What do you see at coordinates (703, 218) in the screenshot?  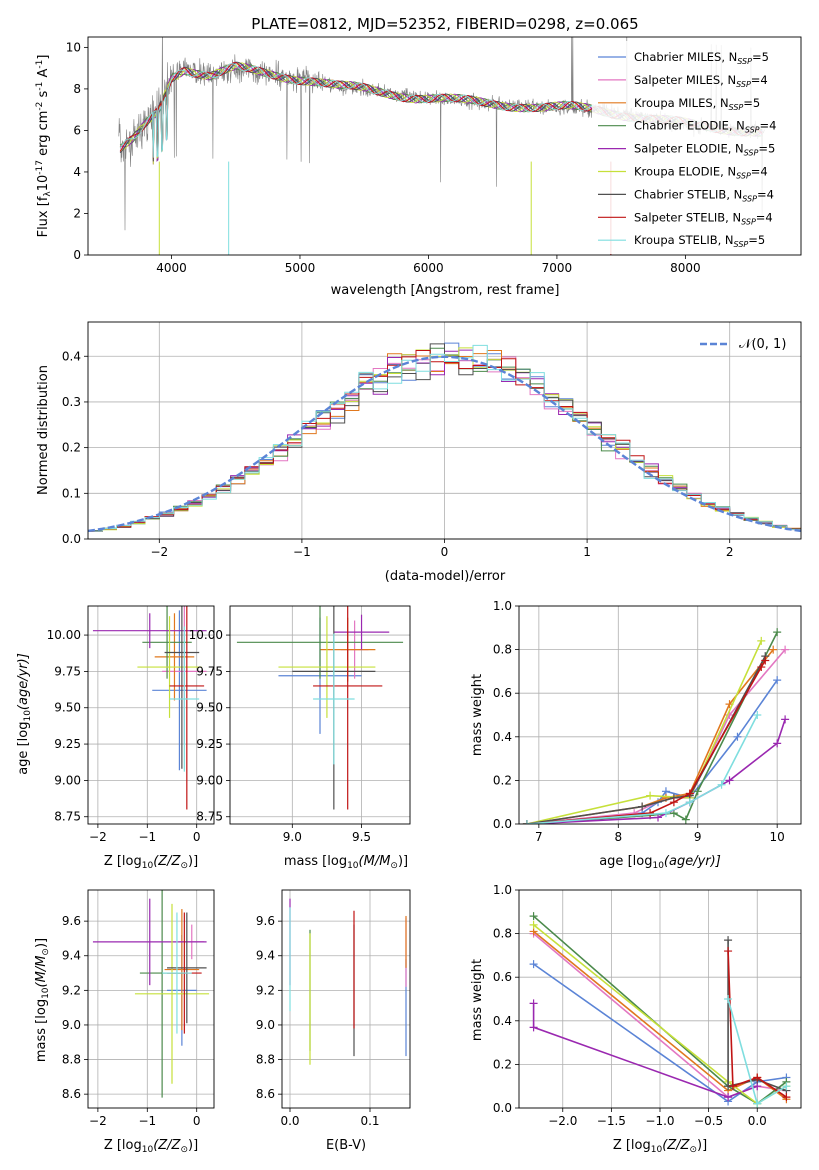 I see `legend-label: Salpeter STELIB, NSSP=4` at bounding box center [703, 218].